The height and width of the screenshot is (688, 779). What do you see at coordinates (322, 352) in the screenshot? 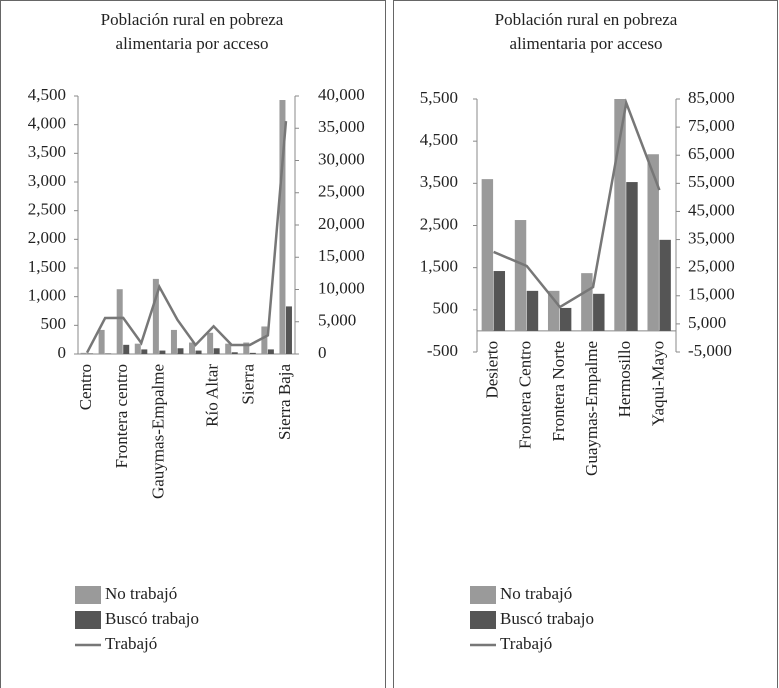
I see `y2-tick-label: 0` at bounding box center [322, 352].